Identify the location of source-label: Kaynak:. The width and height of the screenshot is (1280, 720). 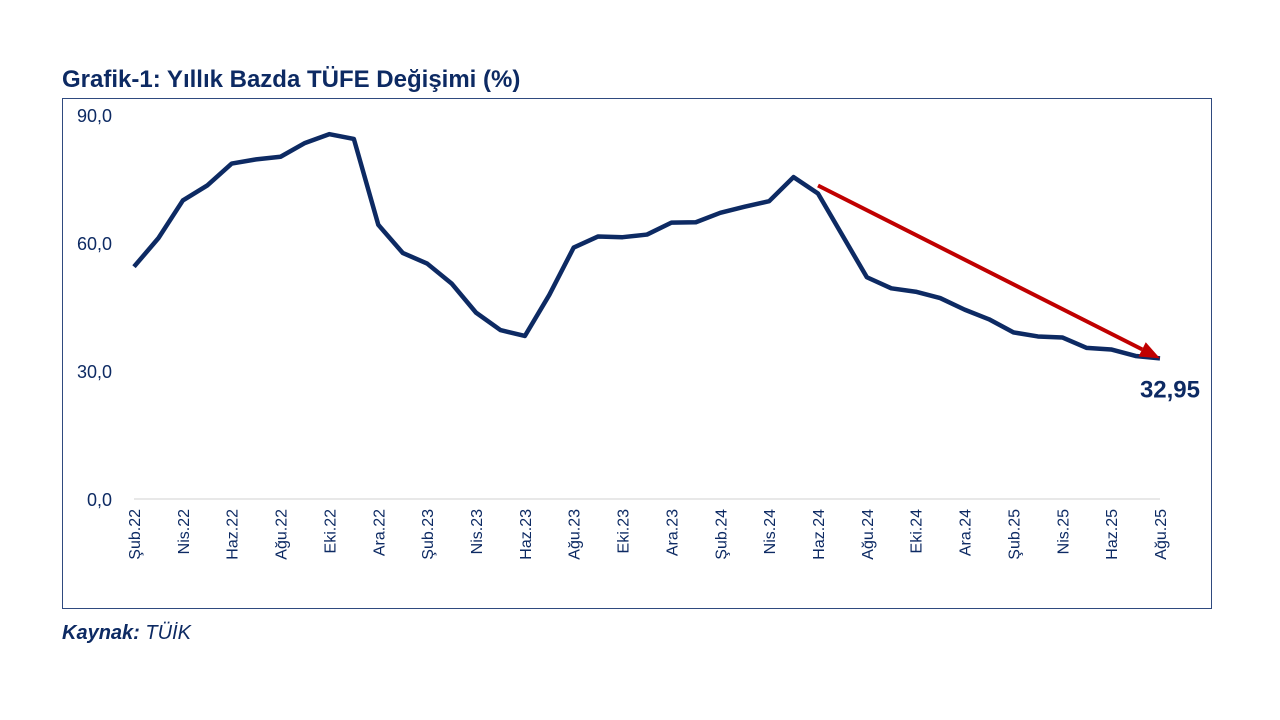
(101, 633).